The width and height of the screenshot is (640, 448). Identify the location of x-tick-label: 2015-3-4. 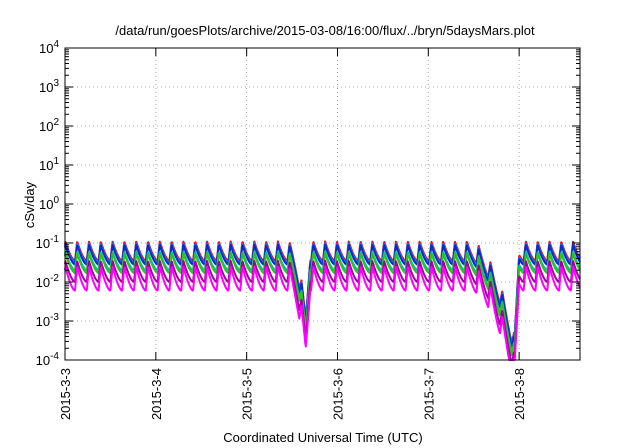
(156, 394).